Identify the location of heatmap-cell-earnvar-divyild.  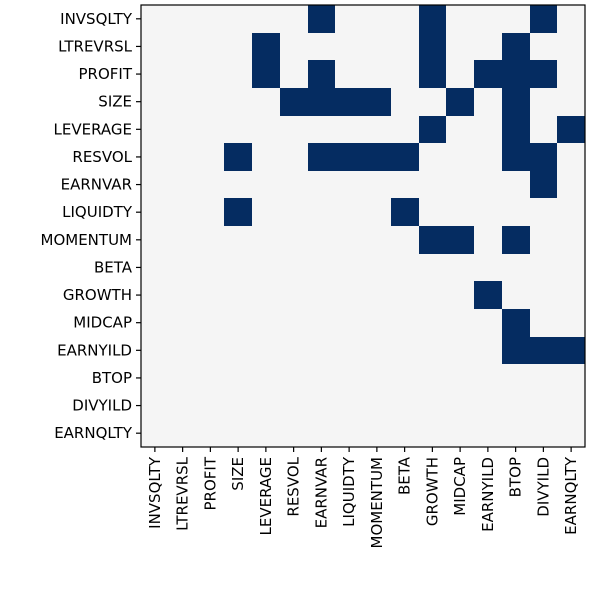
(543, 184).